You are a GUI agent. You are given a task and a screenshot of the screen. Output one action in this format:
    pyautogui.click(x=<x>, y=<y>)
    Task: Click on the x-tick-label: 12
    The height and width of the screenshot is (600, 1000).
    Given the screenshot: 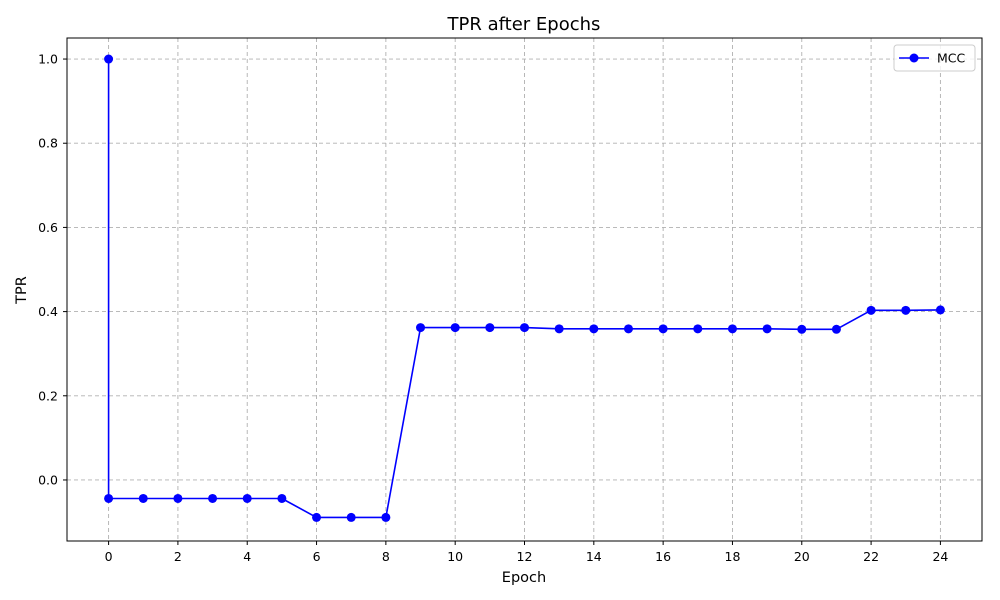 What is the action you would take?
    pyautogui.click(x=525, y=556)
    